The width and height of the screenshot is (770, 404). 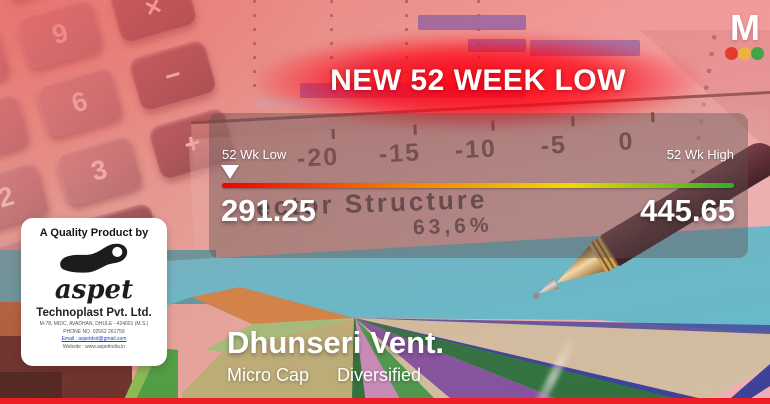 What do you see at coordinates (472, 22) in the screenshot?
I see `chart-bar` at bounding box center [472, 22].